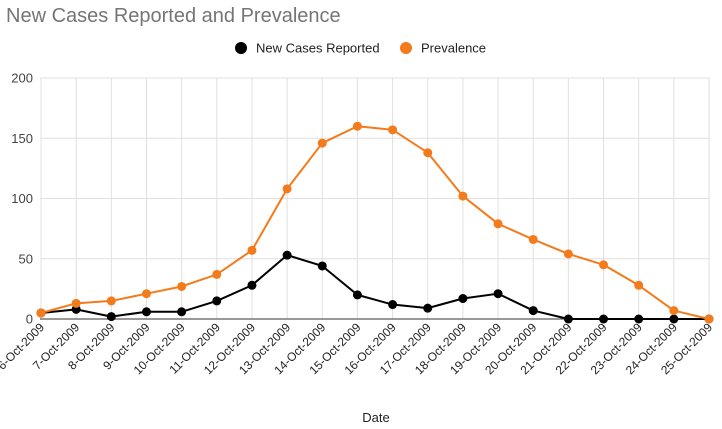 Image resolution: width=722 pixels, height=429 pixels. What do you see at coordinates (406, 48) in the screenshot?
I see `legend-marker-prevalence` at bounding box center [406, 48].